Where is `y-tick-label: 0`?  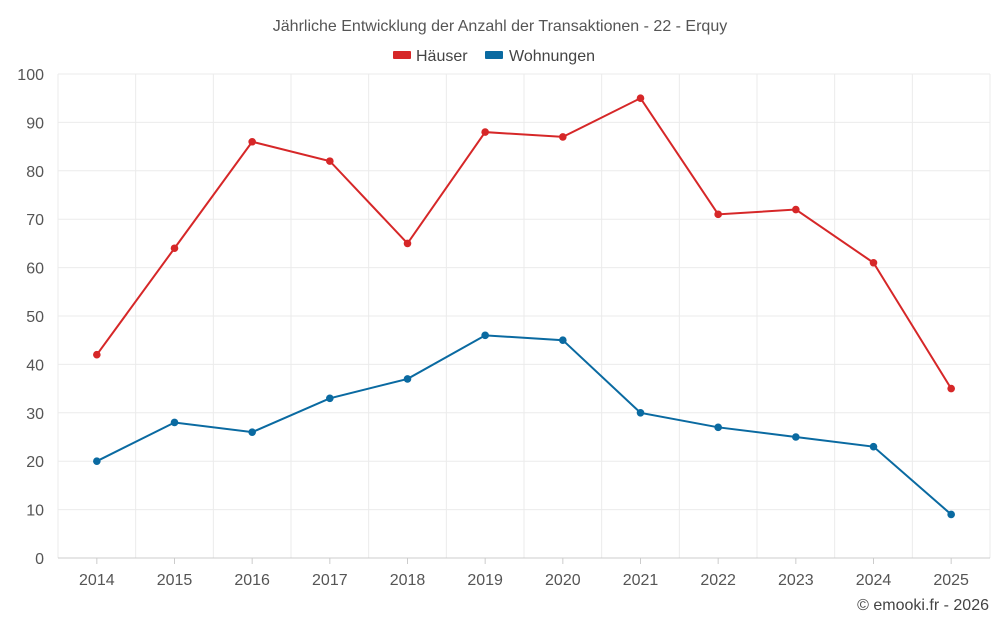
y-tick-label: 0 is located at coordinates (39, 559).